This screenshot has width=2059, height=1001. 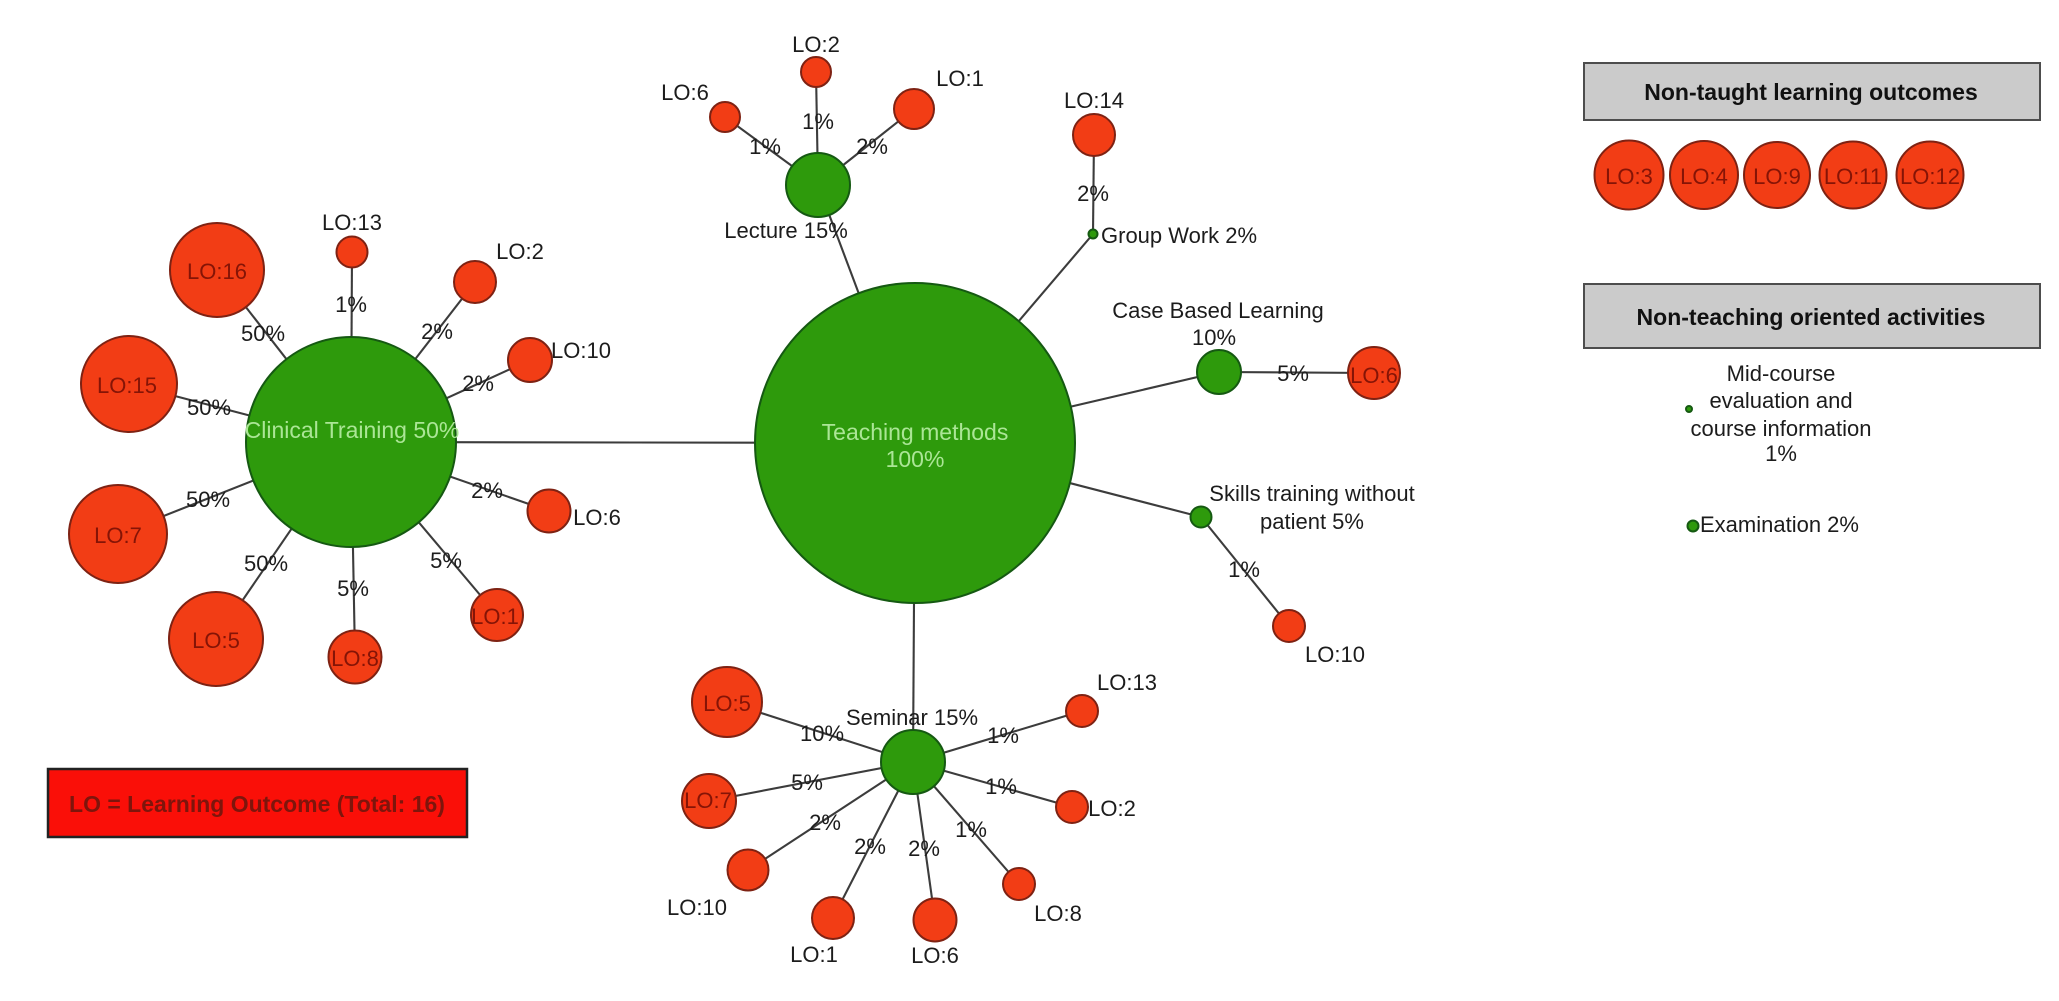 I want to click on svg-text: Examination 2%, so click(x=1779, y=524).